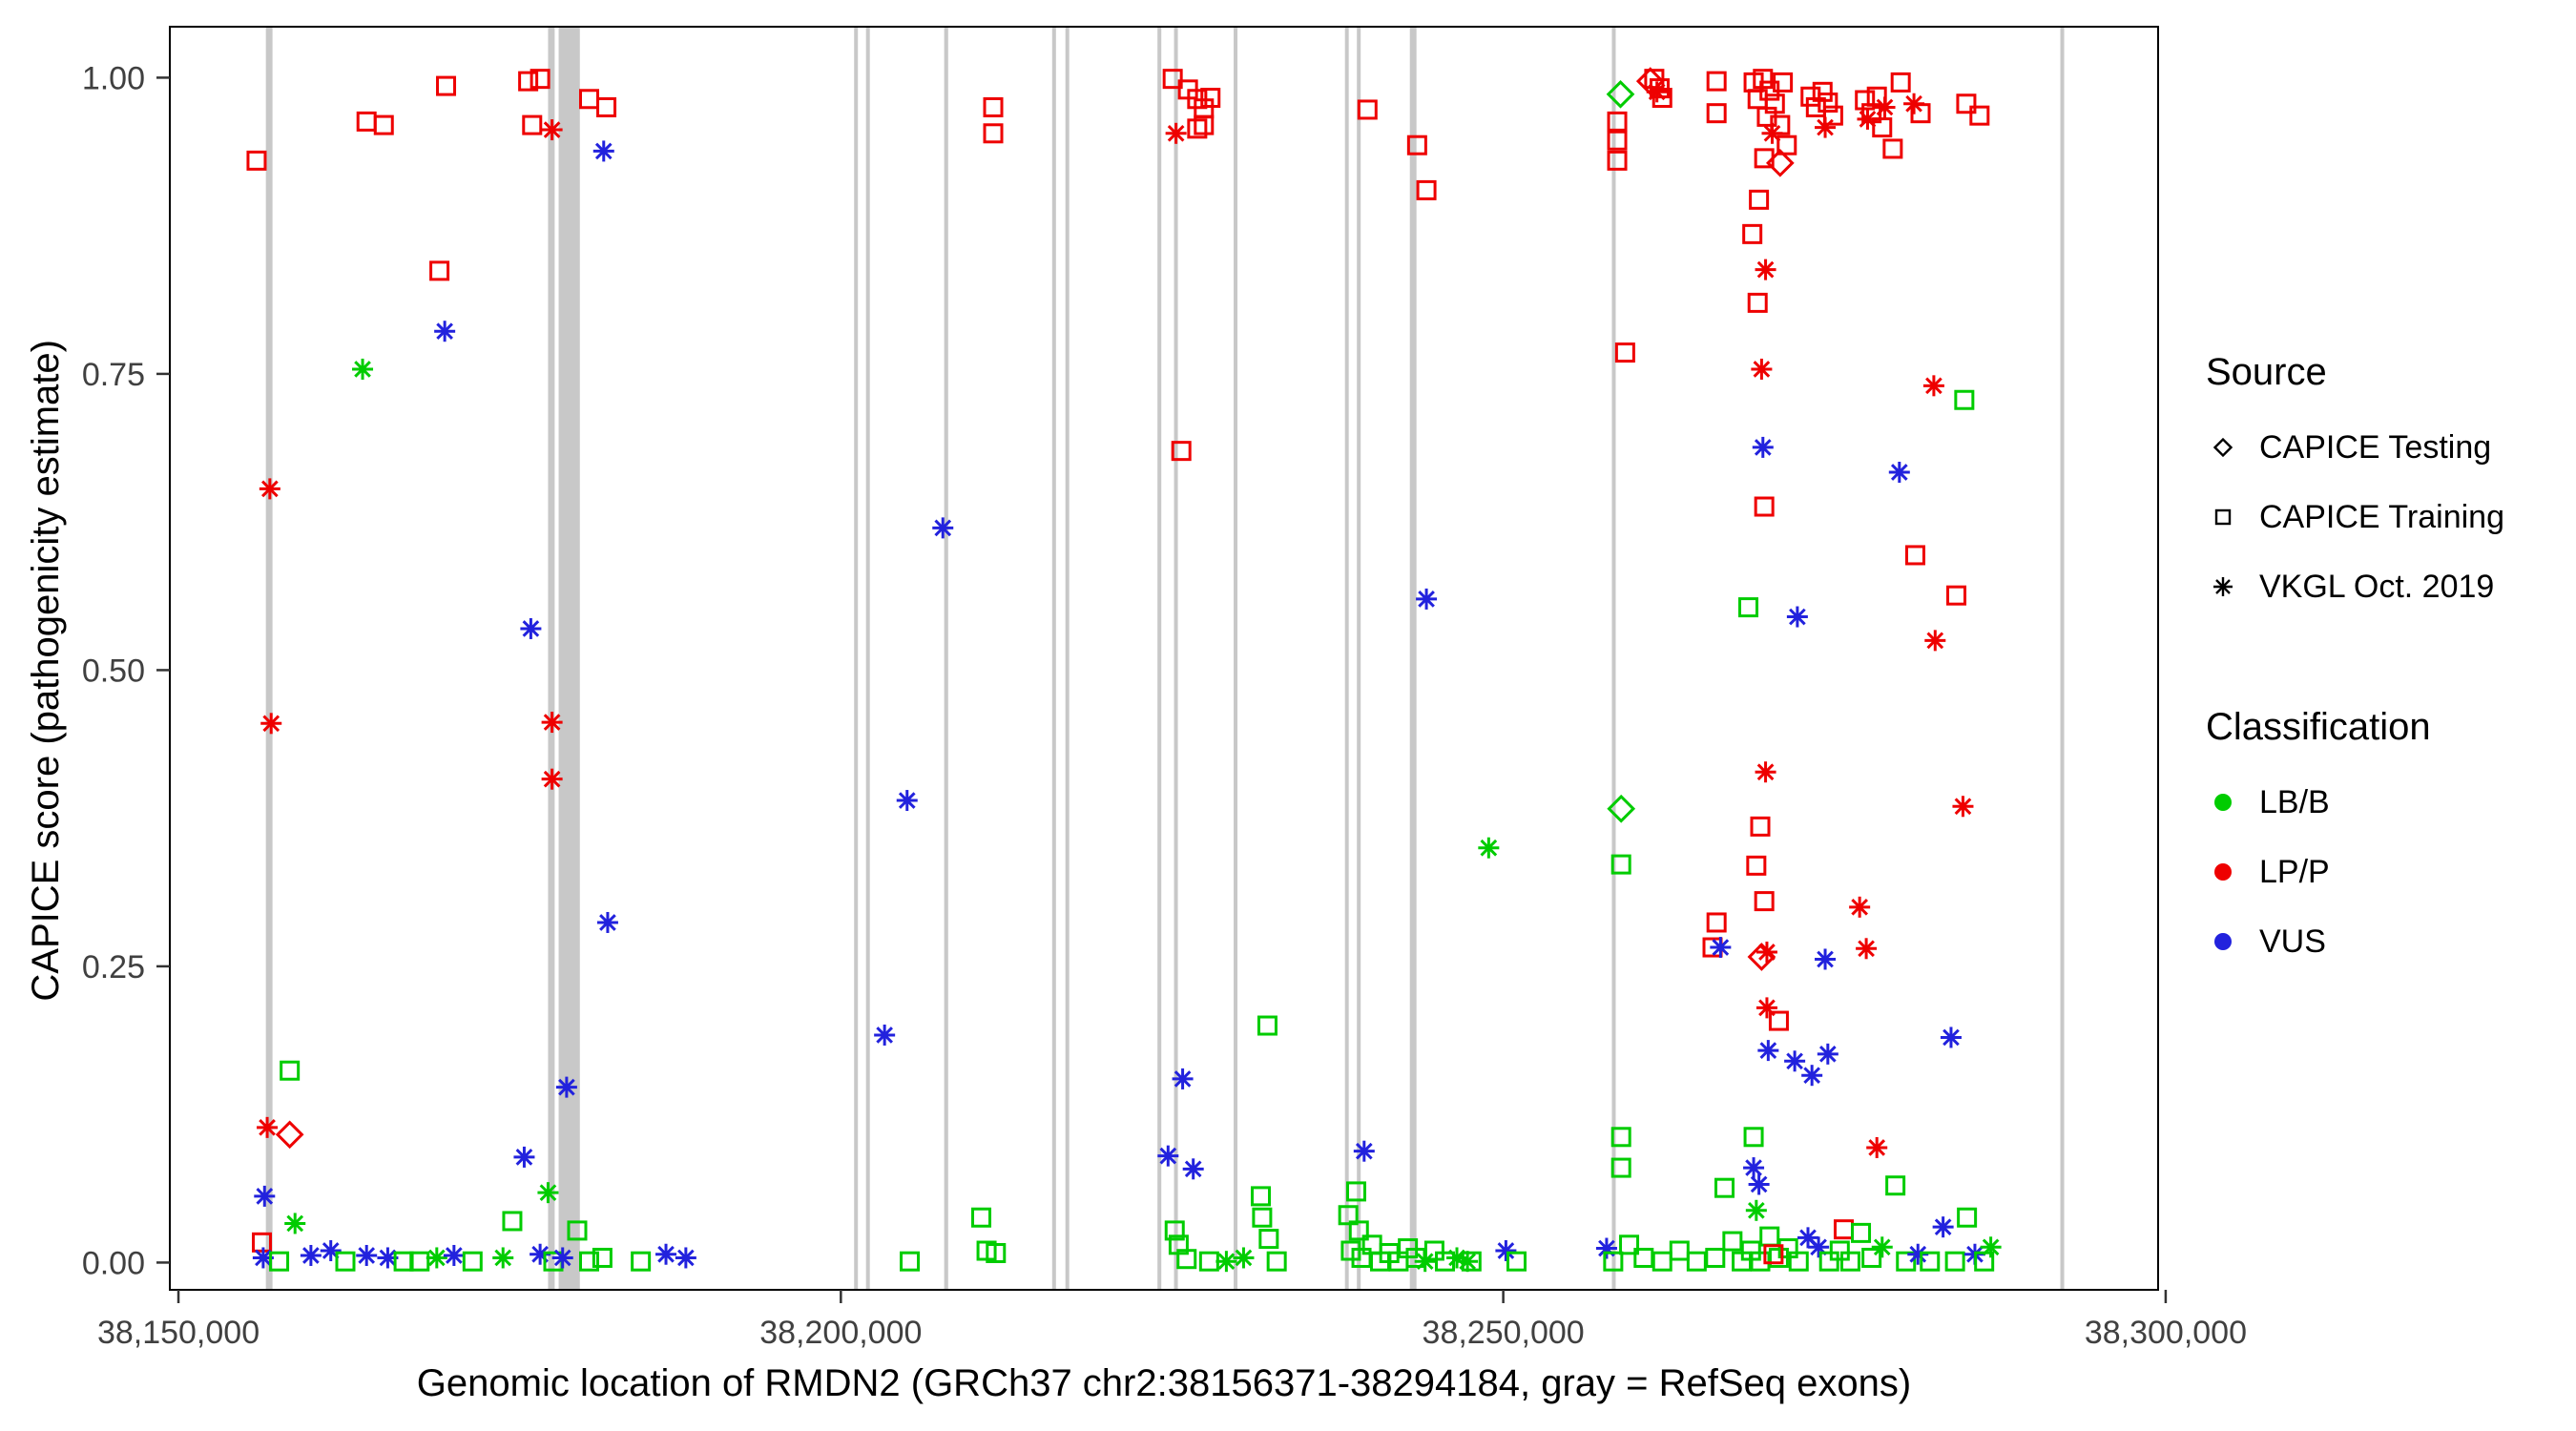 This screenshot has width=2576, height=1431. What do you see at coordinates (2318, 727) in the screenshot?
I see `legend-classification-title: Classification` at bounding box center [2318, 727].